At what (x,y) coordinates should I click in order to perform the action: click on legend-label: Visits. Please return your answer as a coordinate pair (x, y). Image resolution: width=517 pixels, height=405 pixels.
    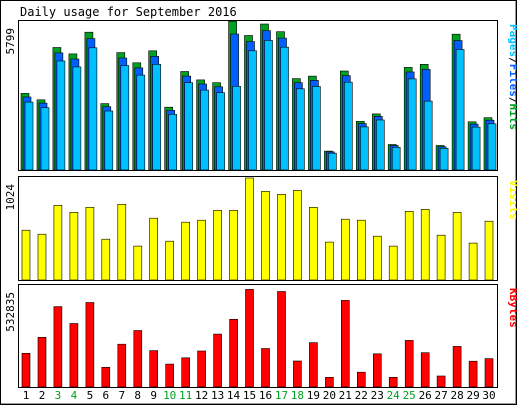
    Looking at the image, I should click on (512, 200).